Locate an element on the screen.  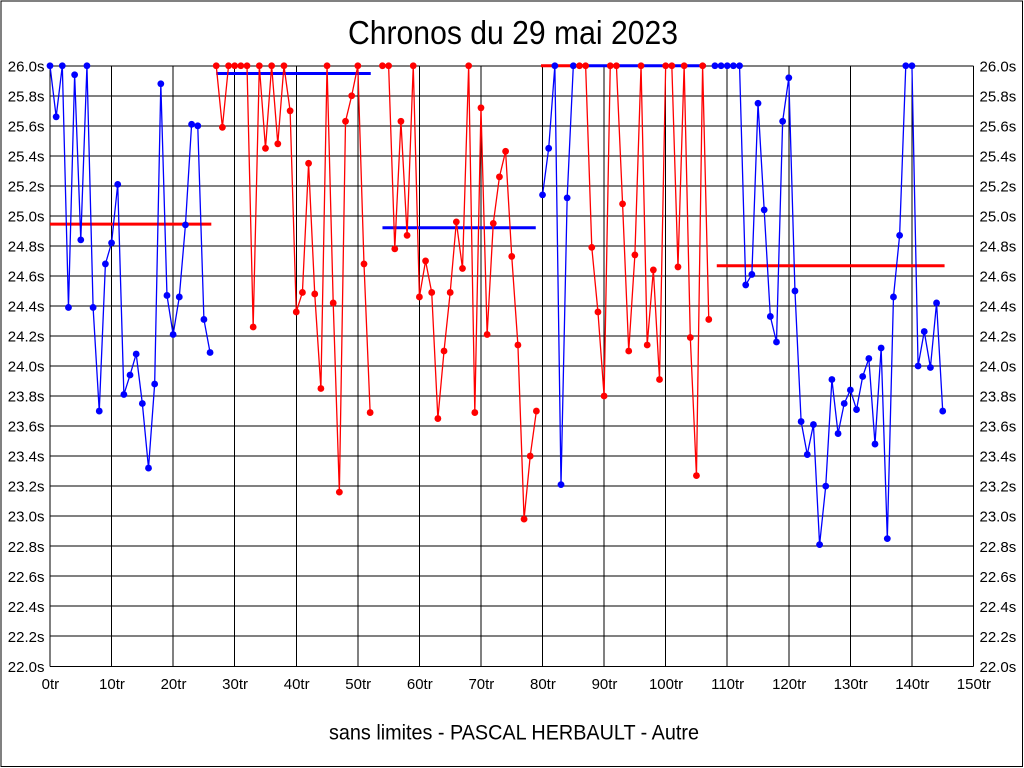
svg-text: 150tr is located at coordinates (974, 684).